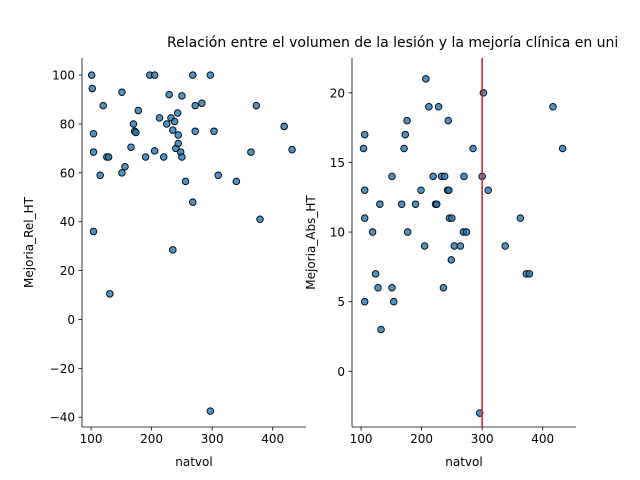 This screenshot has width=640, height=480. Describe the element at coordinates (337, 163) in the screenshot. I see `y-tick-label: 15` at that location.